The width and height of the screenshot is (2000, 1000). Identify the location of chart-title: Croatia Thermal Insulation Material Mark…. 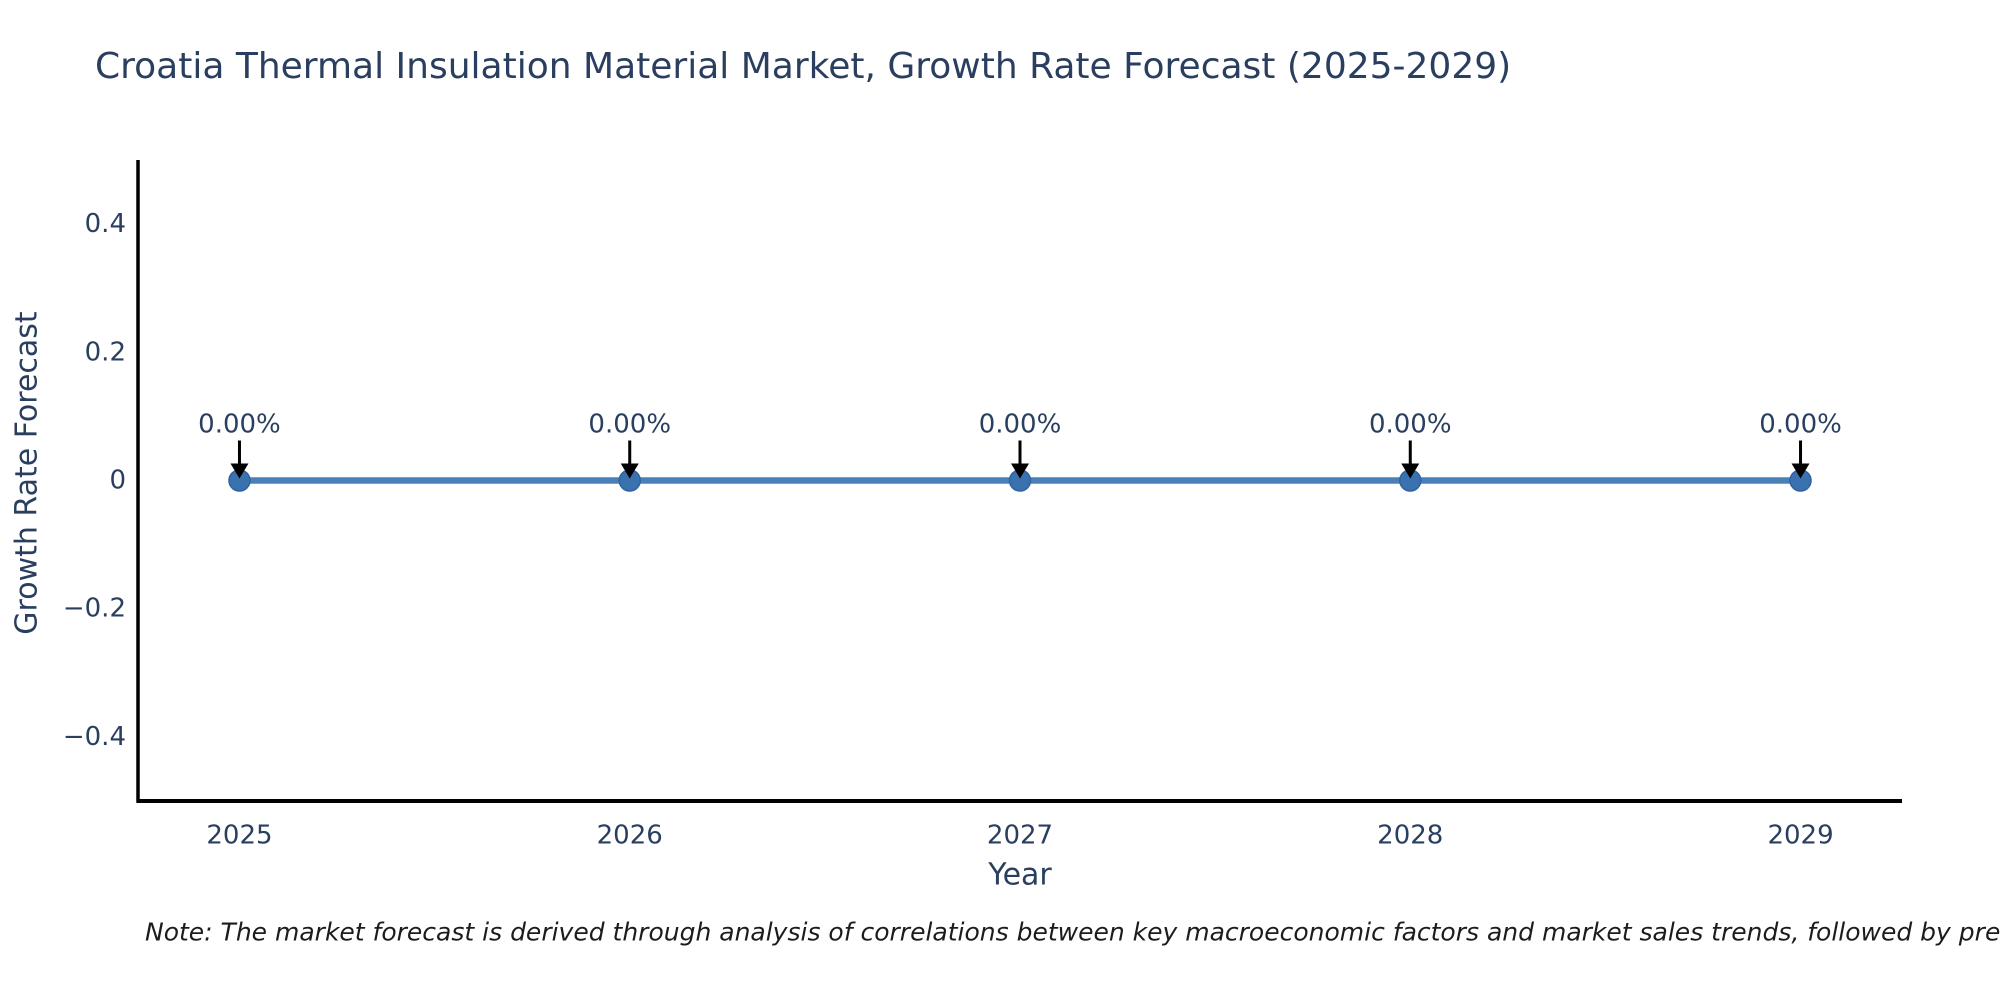
(803, 66).